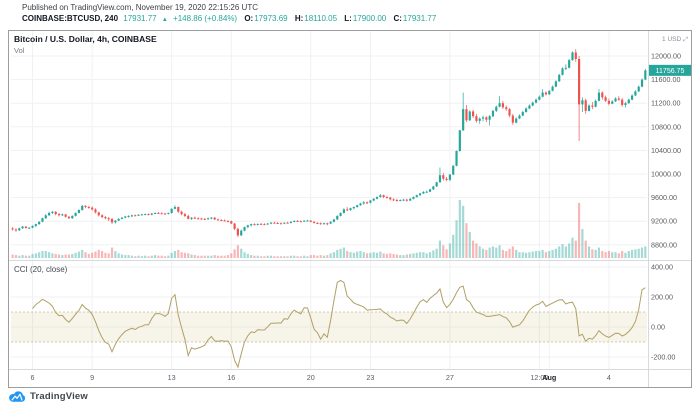 Image resolution: width=700 pixels, height=408 pixels. I want to click on low-label: L:, so click(348, 18).